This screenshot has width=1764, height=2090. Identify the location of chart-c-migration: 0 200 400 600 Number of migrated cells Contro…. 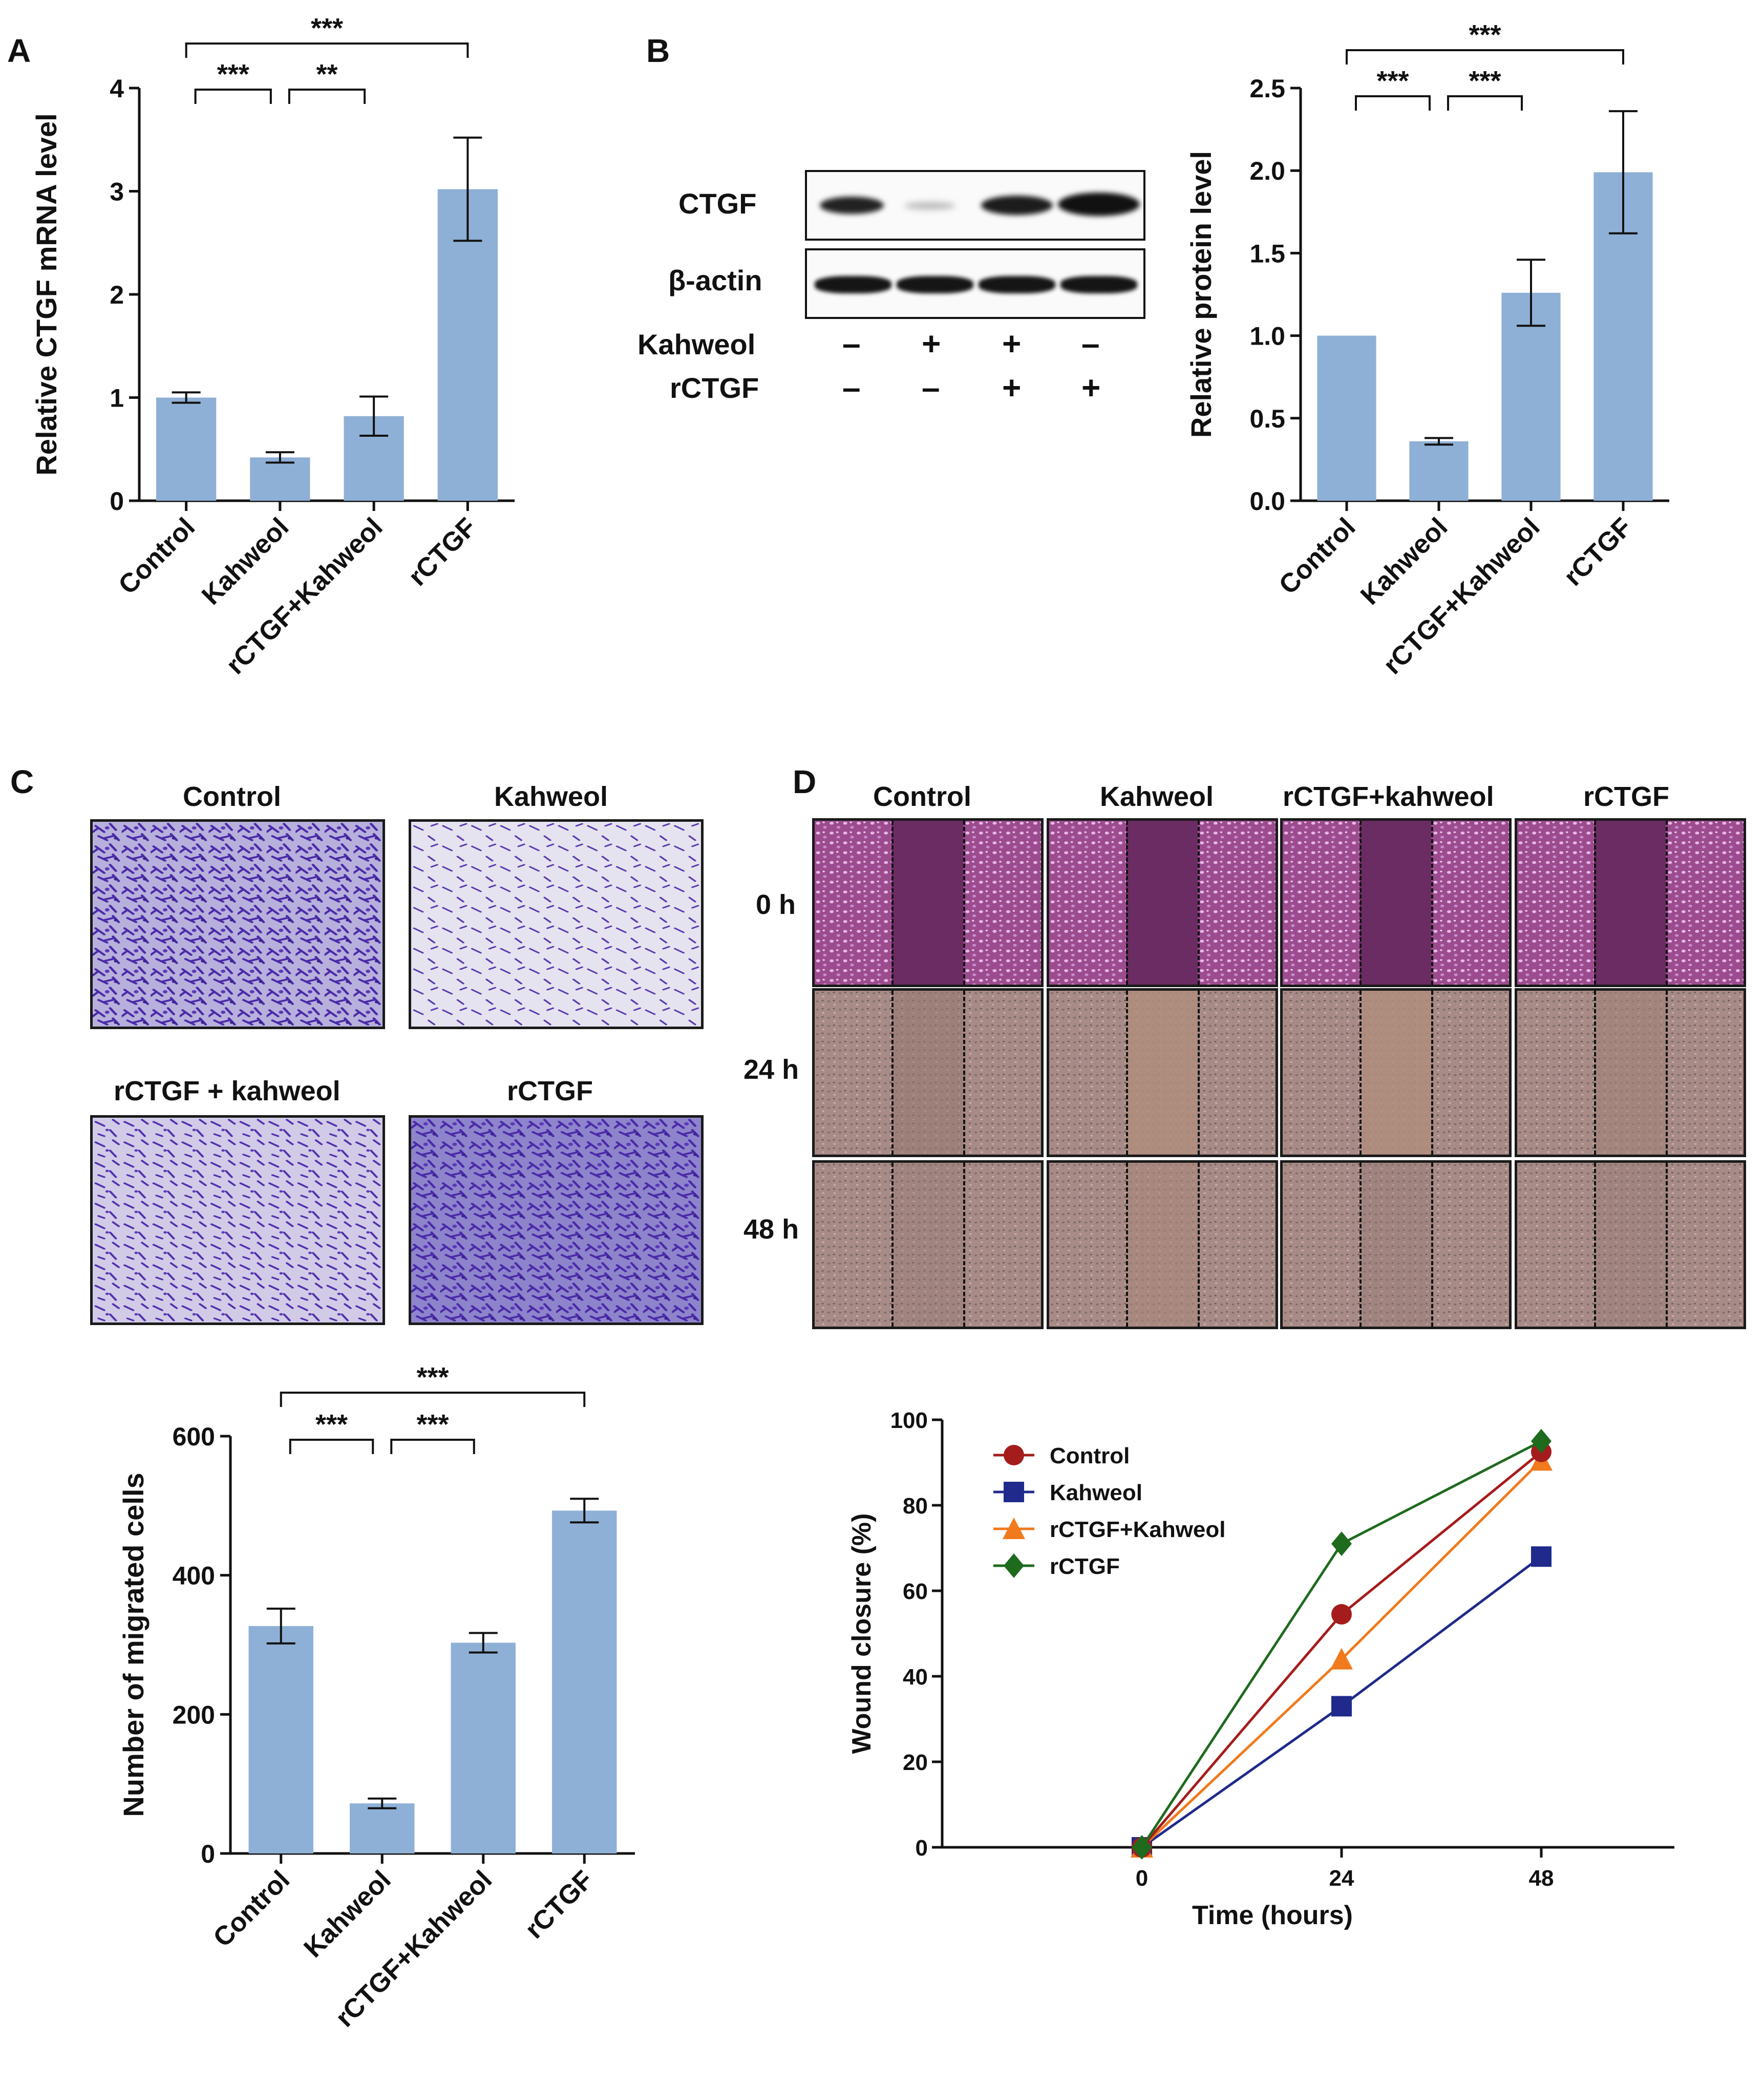
(376, 1698).